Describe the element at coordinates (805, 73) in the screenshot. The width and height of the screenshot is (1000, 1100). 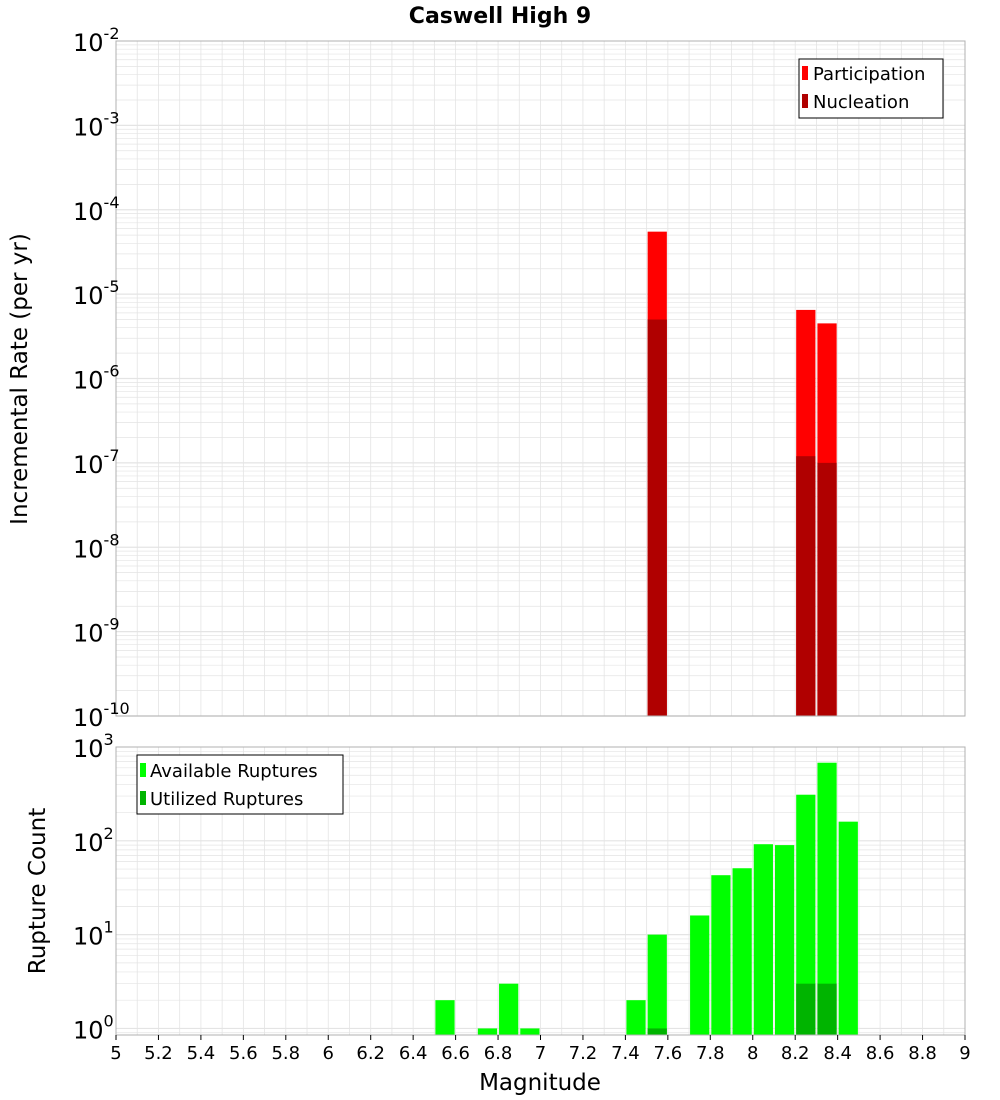
I see `participation-legend-swatch` at that location.